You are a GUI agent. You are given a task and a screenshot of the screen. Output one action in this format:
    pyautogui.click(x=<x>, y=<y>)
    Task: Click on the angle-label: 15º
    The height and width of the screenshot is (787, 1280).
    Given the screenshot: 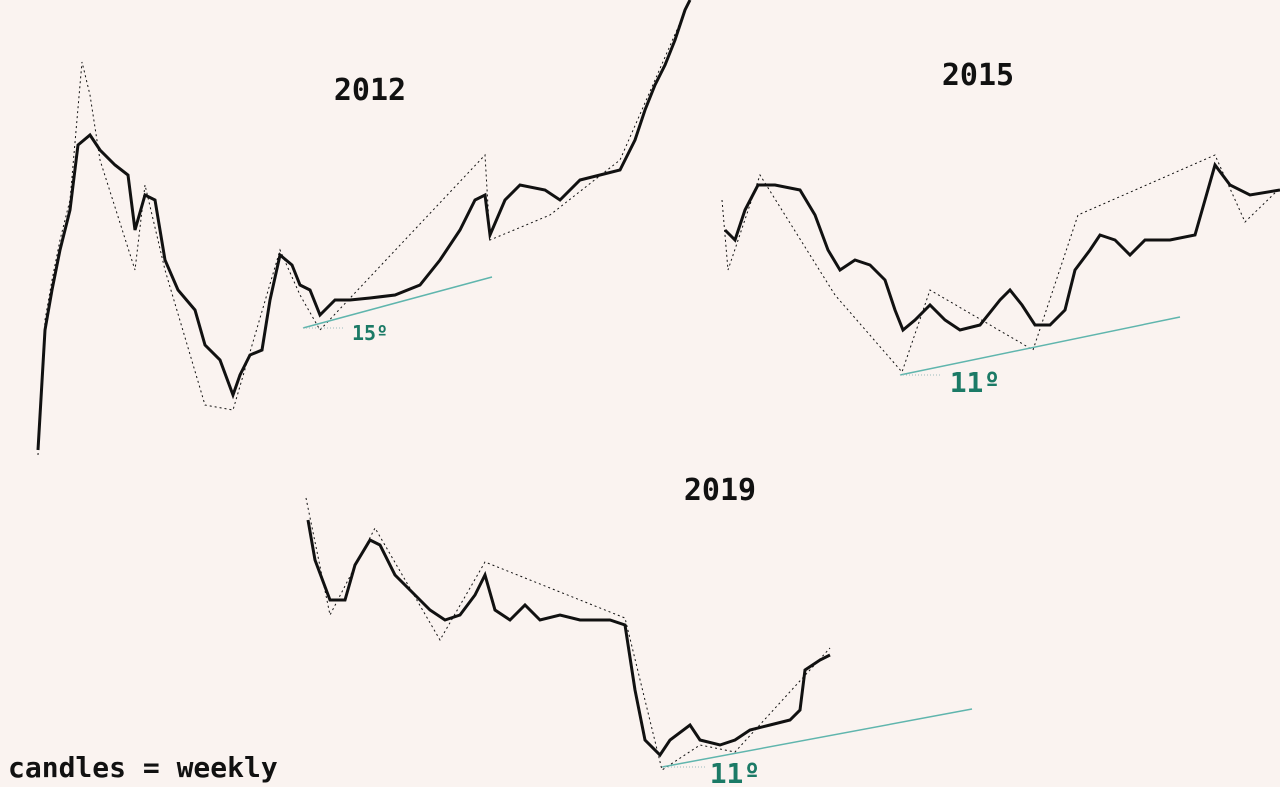 What is the action you would take?
    pyautogui.click(x=370, y=333)
    